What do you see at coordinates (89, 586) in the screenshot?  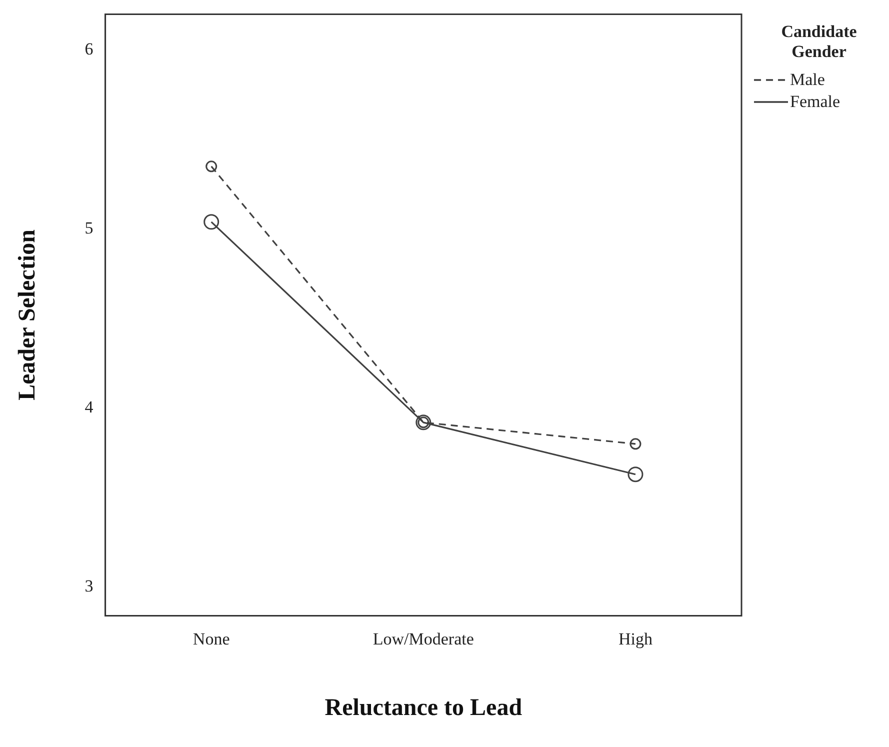 I see `y-tick-label: 3` at bounding box center [89, 586].